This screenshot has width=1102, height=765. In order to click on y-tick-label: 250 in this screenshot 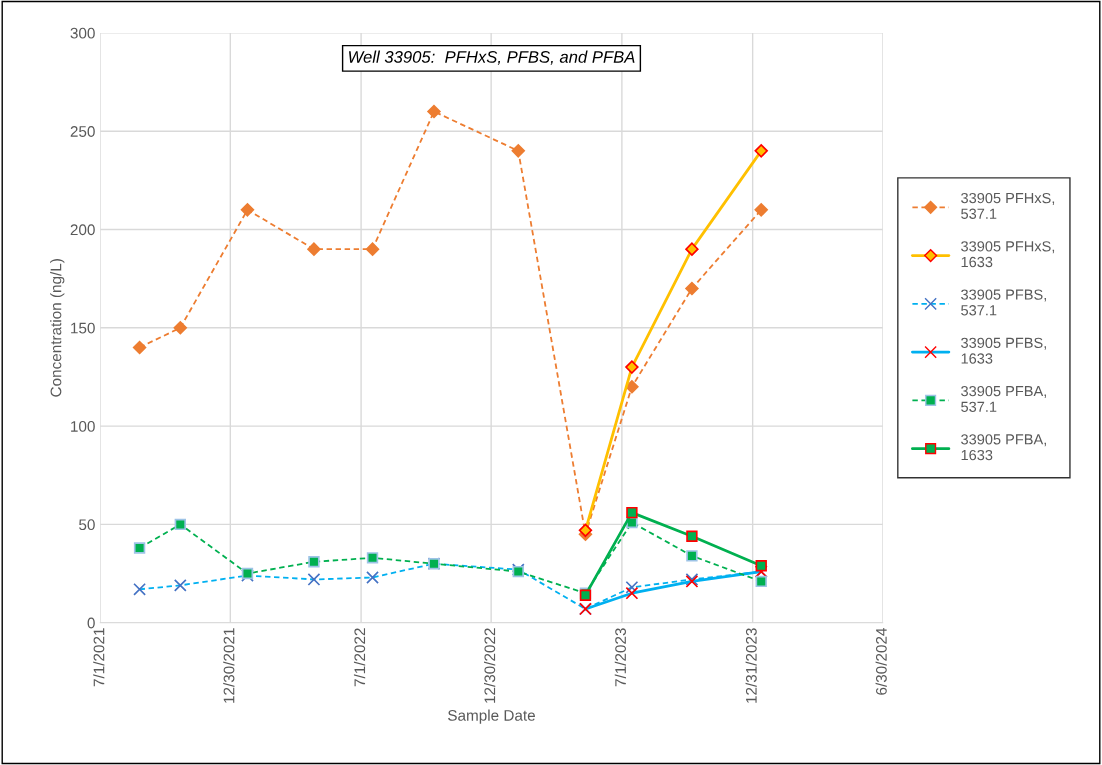, I will do `click(82, 131)`.